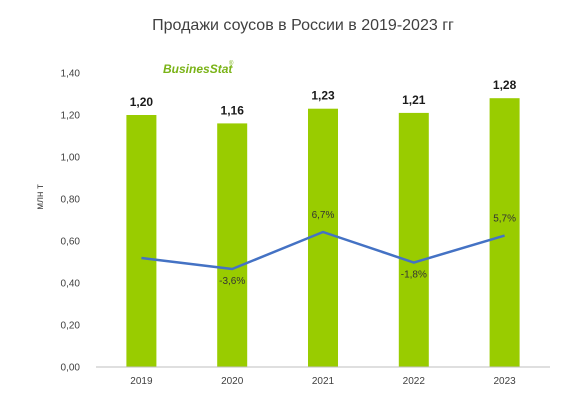  I want to click on businesstat-logo: BusinesStat ®, so click(198, 68).